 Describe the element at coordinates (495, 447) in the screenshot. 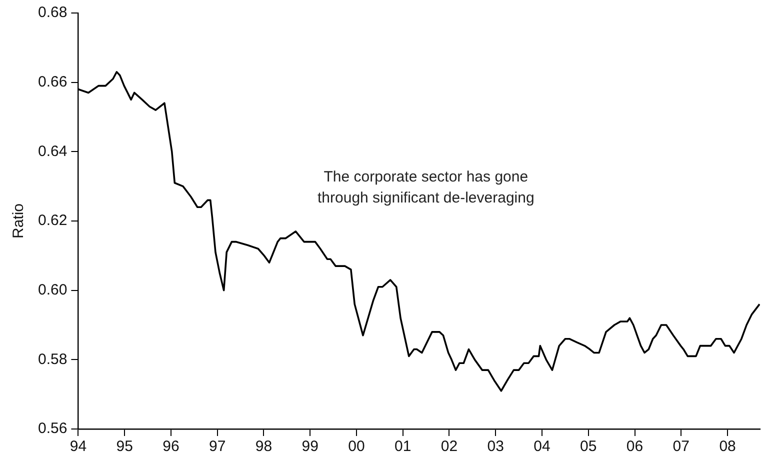

I see `x-tick-label: 03` at that location.